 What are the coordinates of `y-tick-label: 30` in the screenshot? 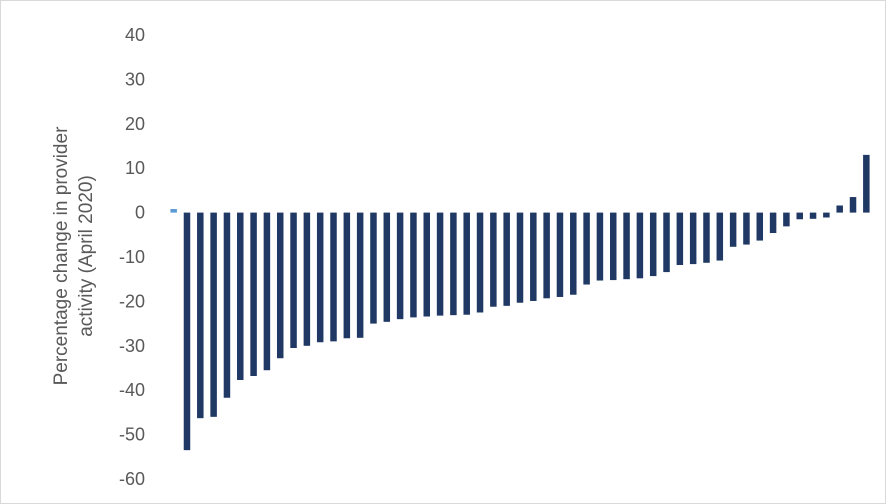 It's located at (135, 79).